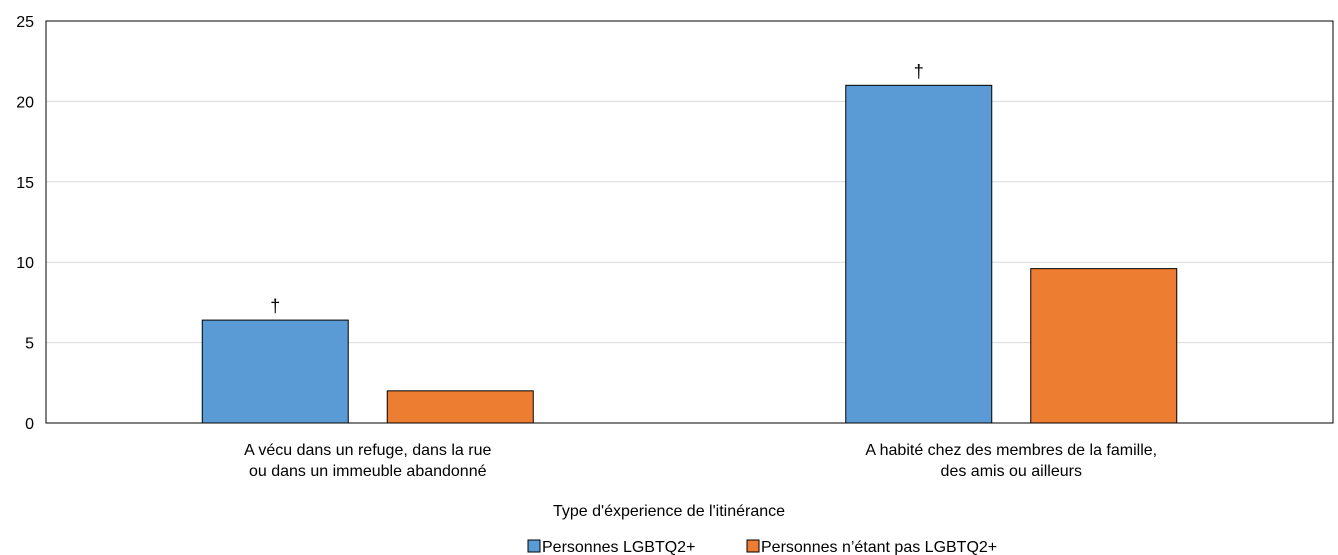 The height and width of the screenshot is (555, 1338). Describe the element at coordinates (25, 183) in the screenshot. I see `y-tick-label: 15` at that location.